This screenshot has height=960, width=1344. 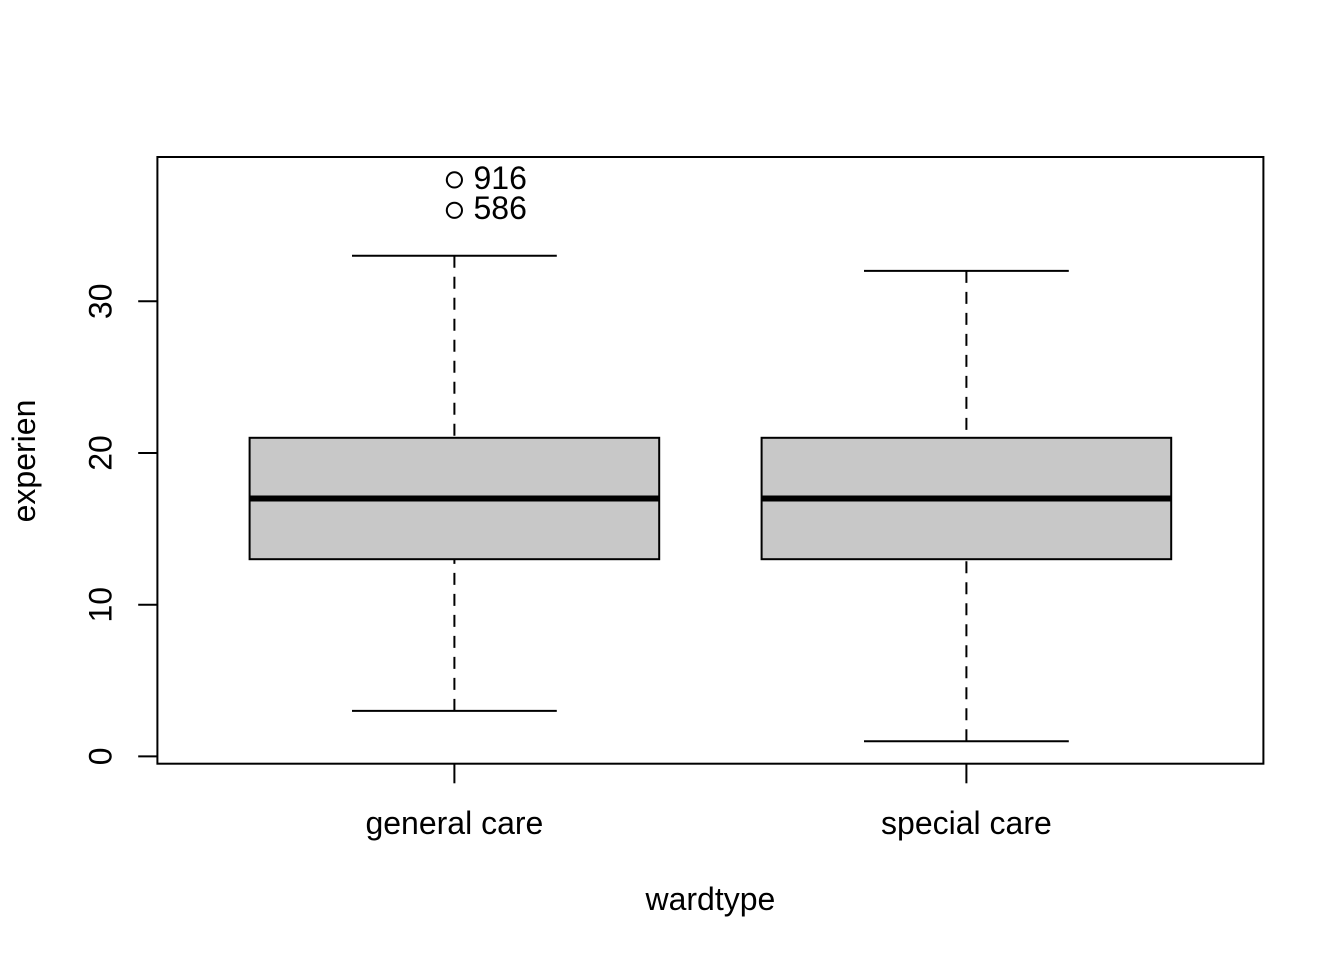 What do you see at coordinates (966, 823) in the screenshot?
I see `svg-text: special care` at bounding box center [966, 823].